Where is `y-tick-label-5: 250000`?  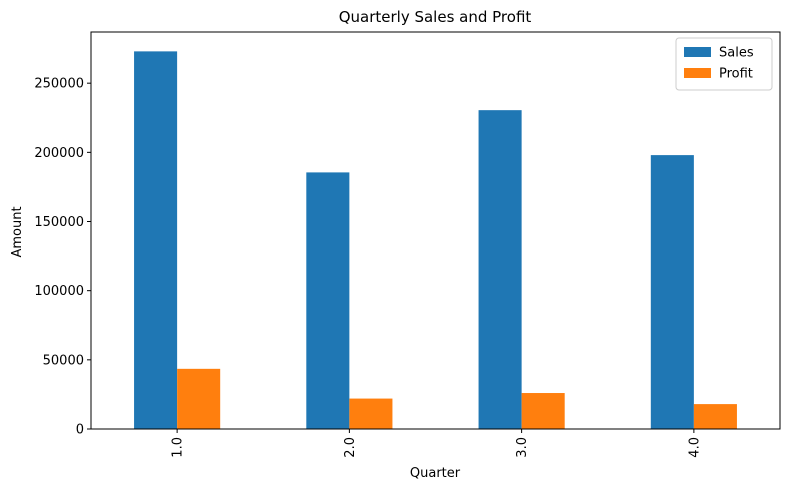
y-tick-label-5: 250000 is located at coordinates (59, 84).